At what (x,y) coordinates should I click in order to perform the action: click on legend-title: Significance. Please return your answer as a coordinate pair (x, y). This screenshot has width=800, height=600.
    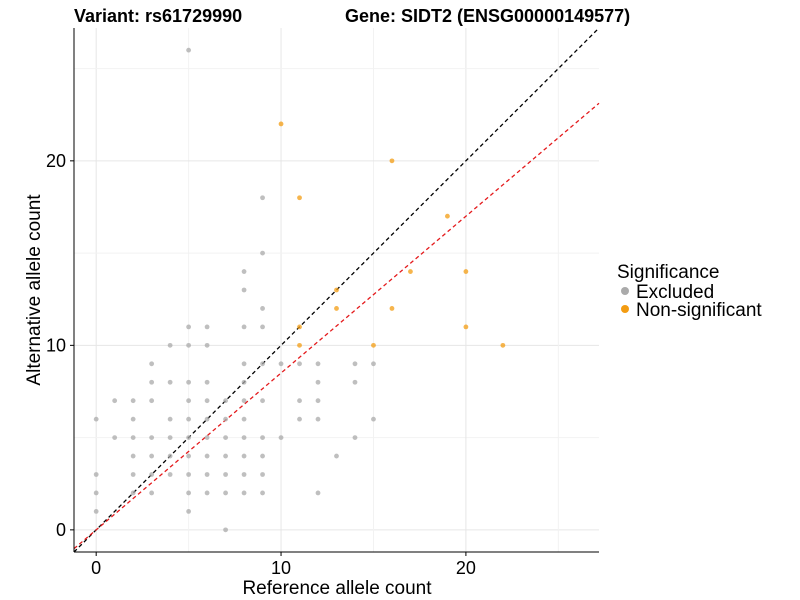
    Looking at the image, I should click on (668, 272).